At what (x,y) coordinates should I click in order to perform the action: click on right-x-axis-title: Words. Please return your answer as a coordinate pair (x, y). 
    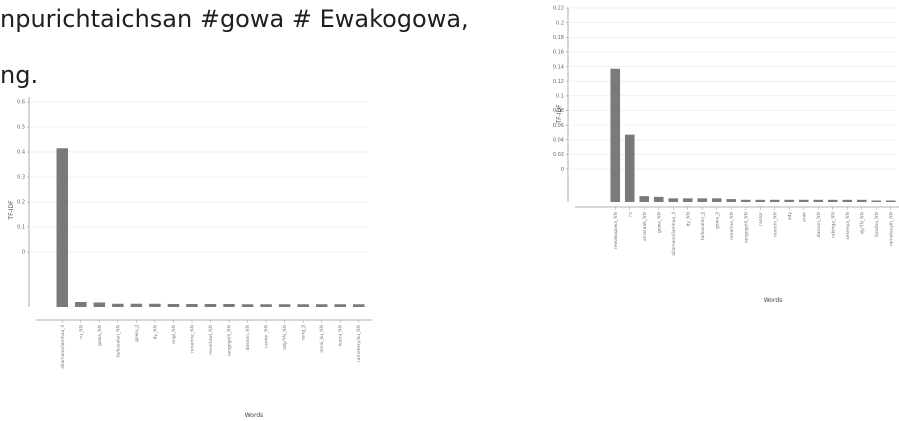
    Looking at the image, I should click on (773, 300).